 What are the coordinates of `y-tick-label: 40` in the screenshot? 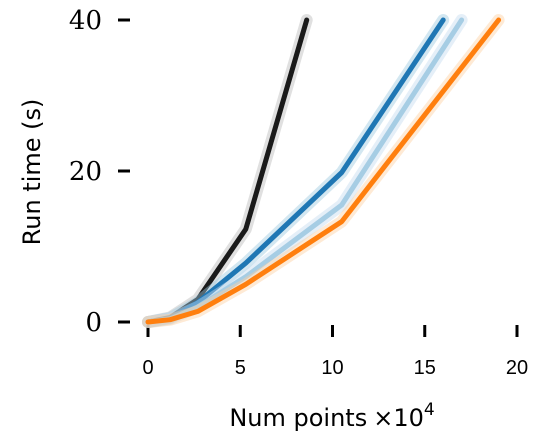 It's located at (85, 21).